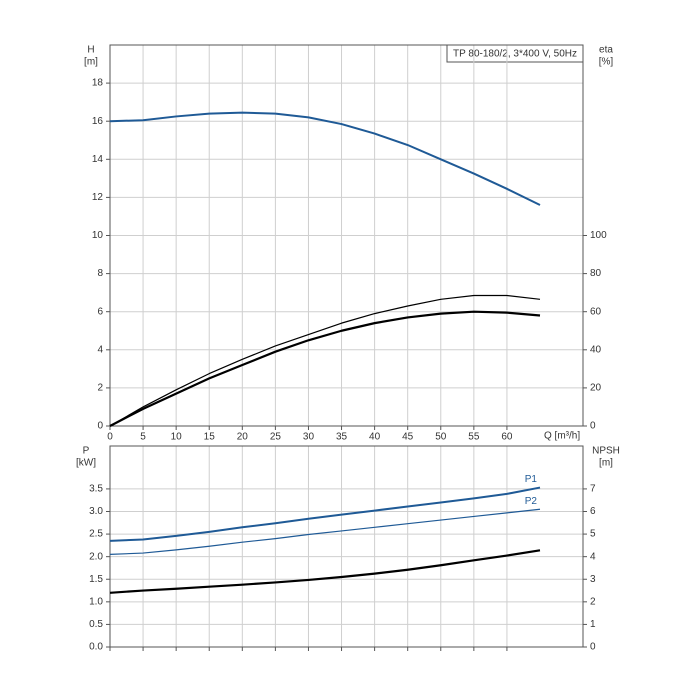 The image size is (700, 700). Describe the element at coordinates (90, 50) in the screenshot. I see `y-axis-label: H` at that location.